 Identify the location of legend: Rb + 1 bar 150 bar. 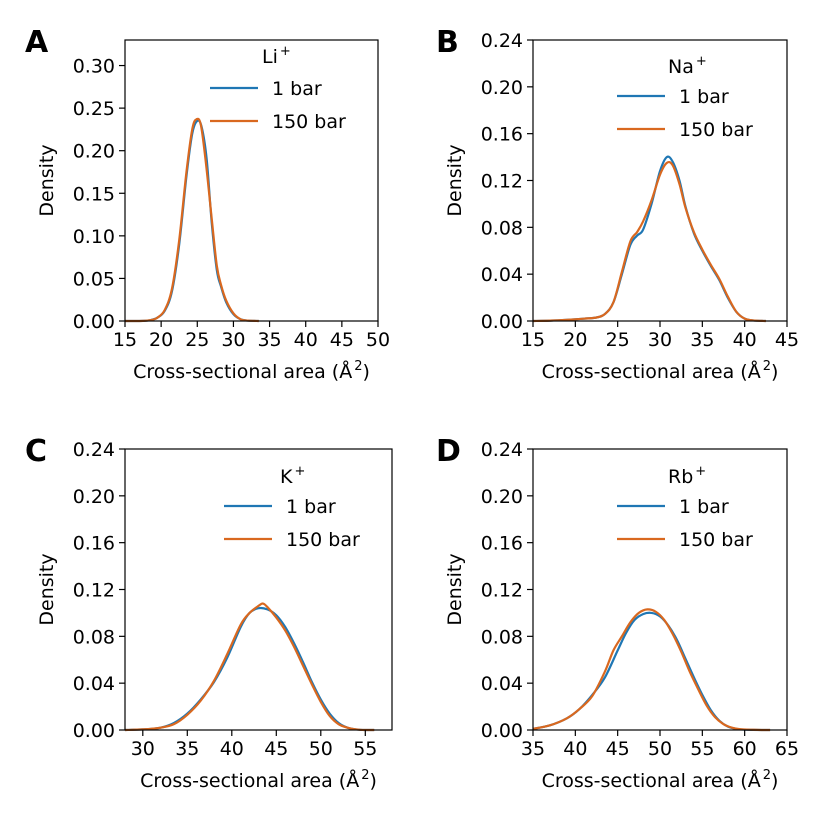
(685, 507).